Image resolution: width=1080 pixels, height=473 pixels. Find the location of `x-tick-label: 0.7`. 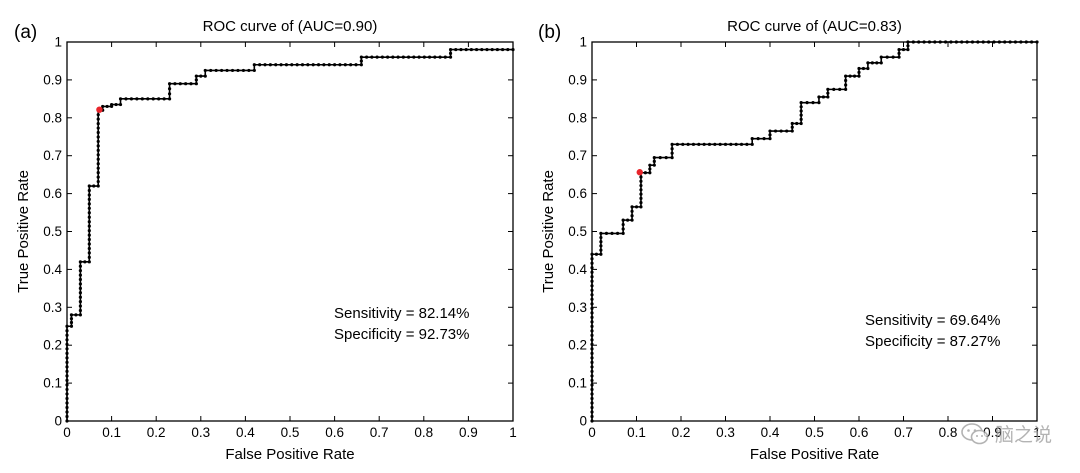

x-tick-label: 0.7 is located at coordinates (379, 432).